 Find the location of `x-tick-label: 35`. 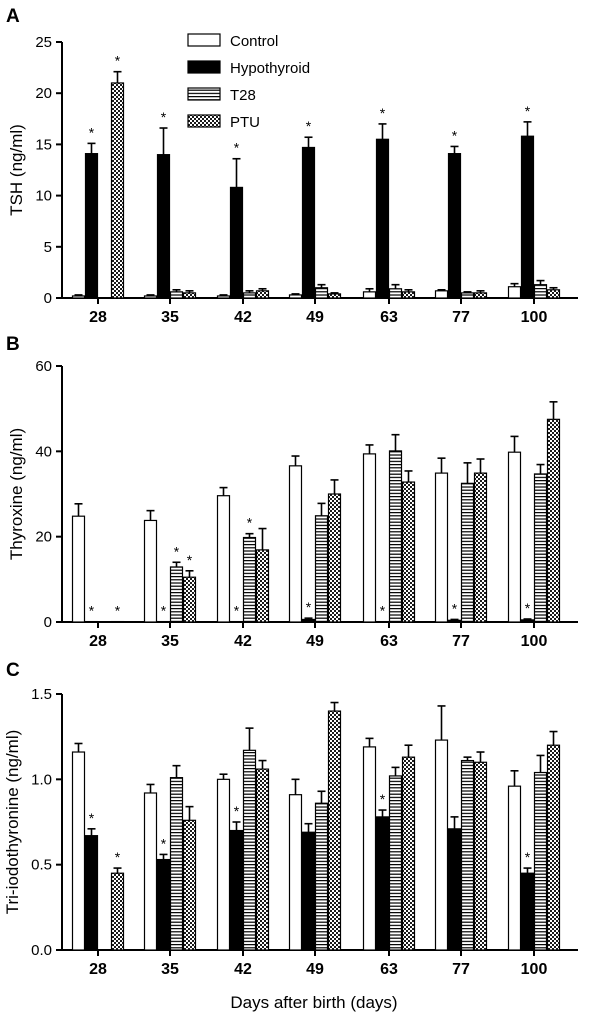

x-tick-label: 35 is located at coordinates (170, 317).